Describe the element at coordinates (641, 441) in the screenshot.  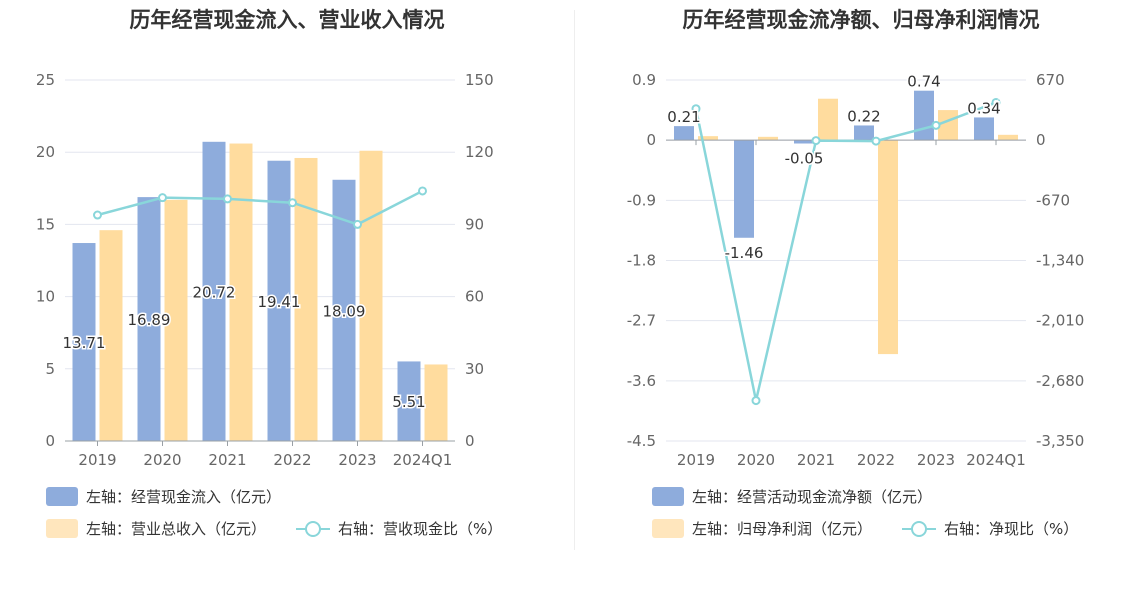
I see `y-left-tick-label: -4.5` at that location.